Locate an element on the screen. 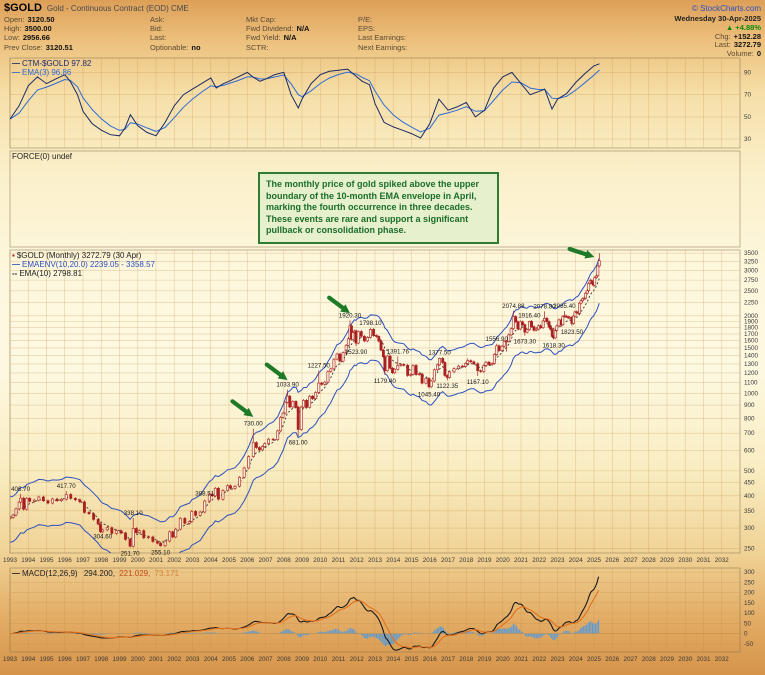 This screenshot has height=675, width=765. price-legend-text: $GOLD (Monthly) 3272.79 (30 Apr) is located at coordinates (79, 255).